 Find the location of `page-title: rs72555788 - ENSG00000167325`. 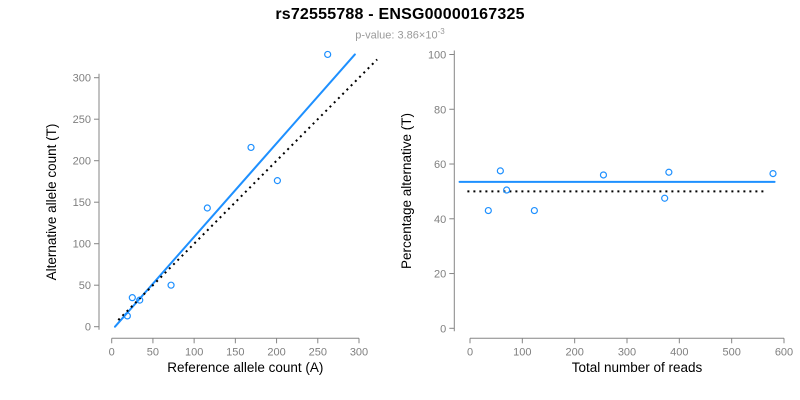

page-title: rs72555788 - ENSG00000167325 is located at coordinates (400, 14).